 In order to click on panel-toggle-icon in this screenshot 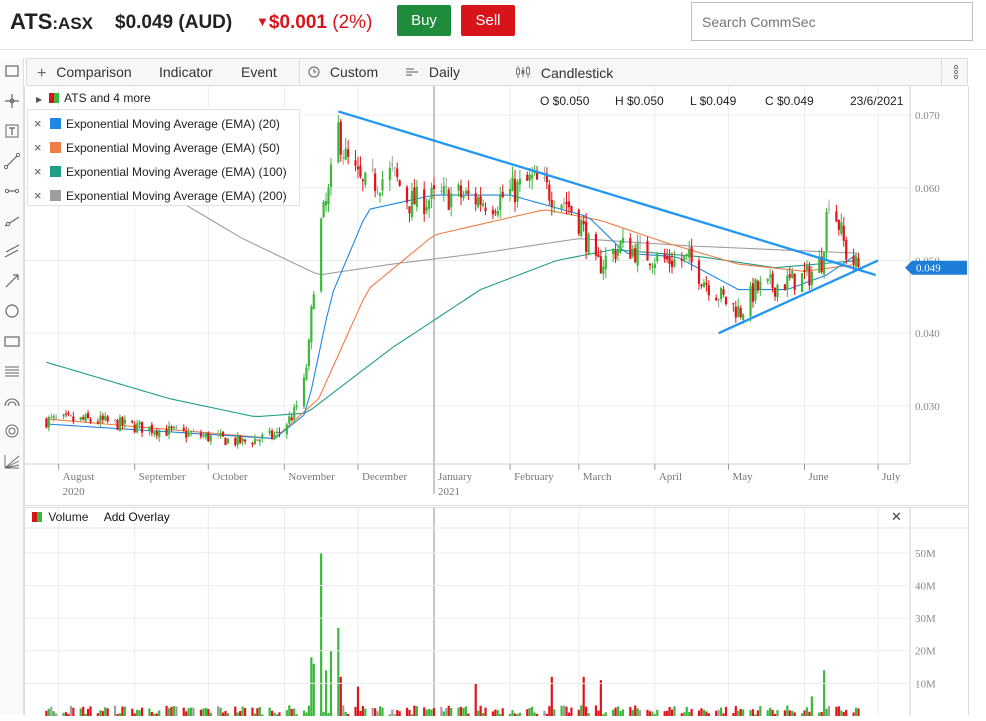, I will do `click(12, 71)`.